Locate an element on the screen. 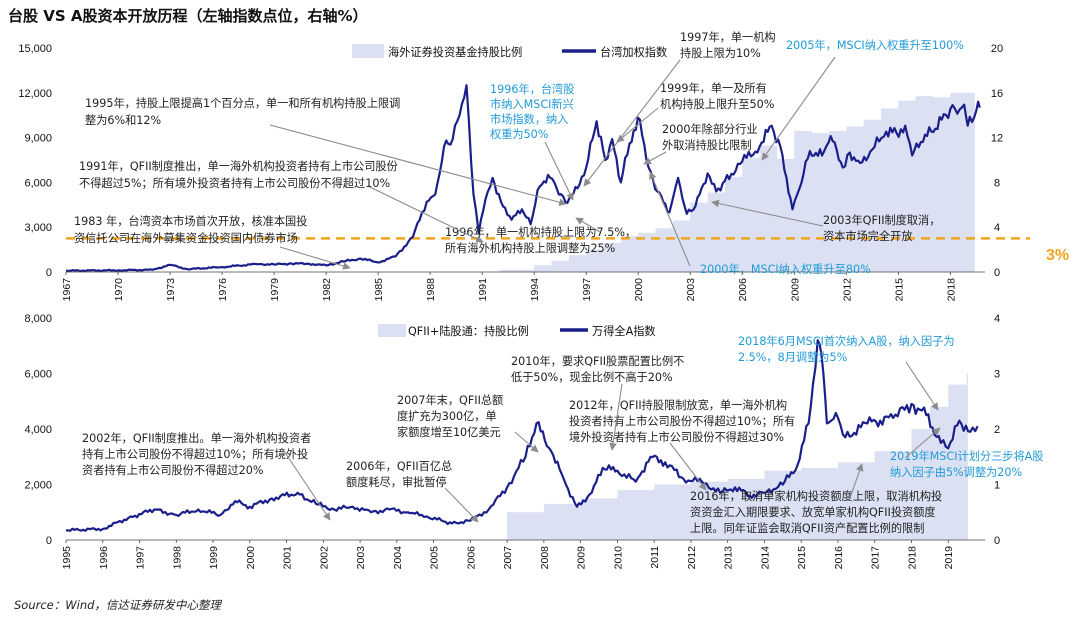  threshold-label: 3% is located at coordinates (1057, 255).